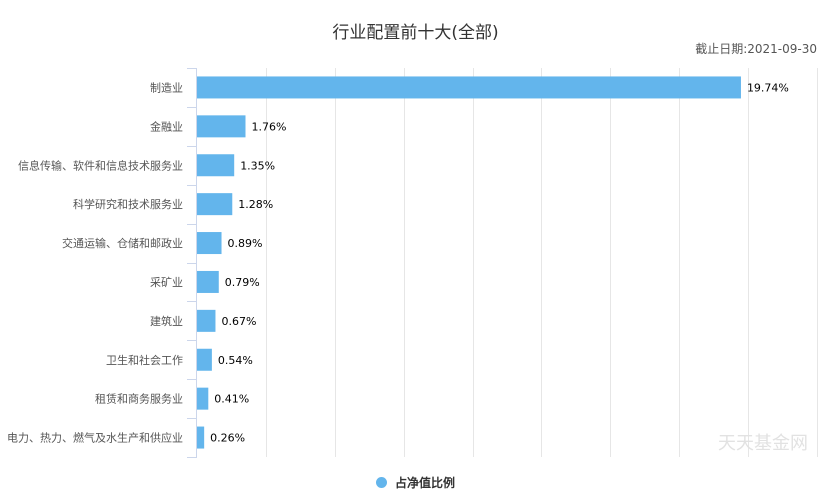 Image resolution: width=831 pixels, height=495 pixels. I want to click on data-label: 1.76%, so click(268, 126).